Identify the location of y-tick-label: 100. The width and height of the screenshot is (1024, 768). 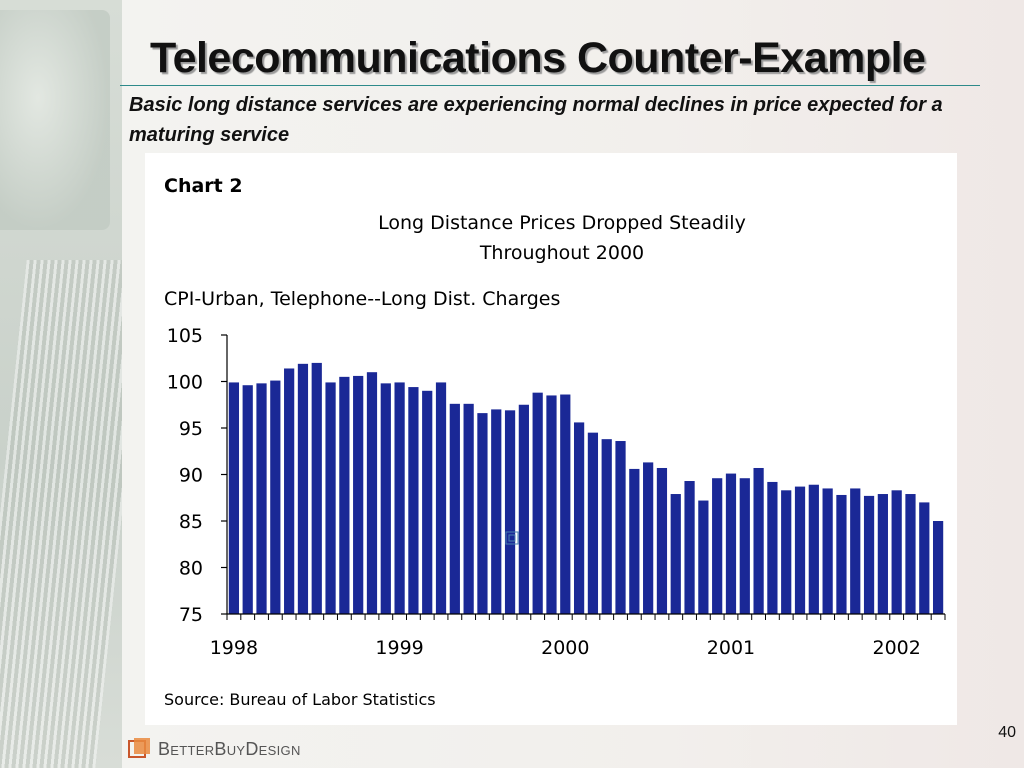
(185, 383).